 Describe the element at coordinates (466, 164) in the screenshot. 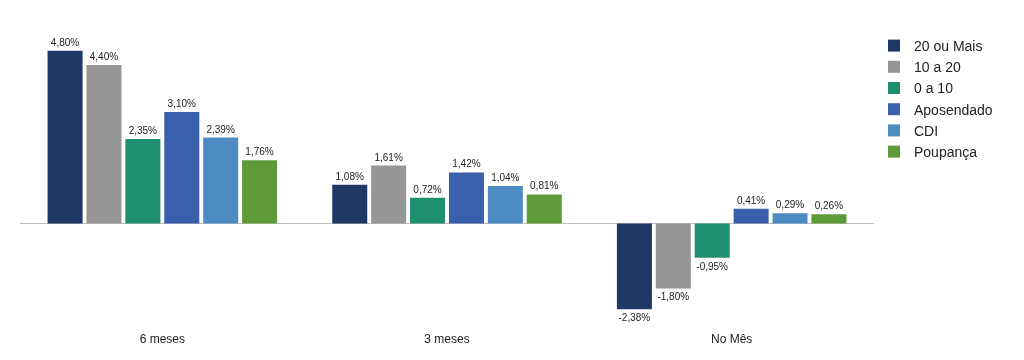

I see `data-label: 1,42%` at that location.